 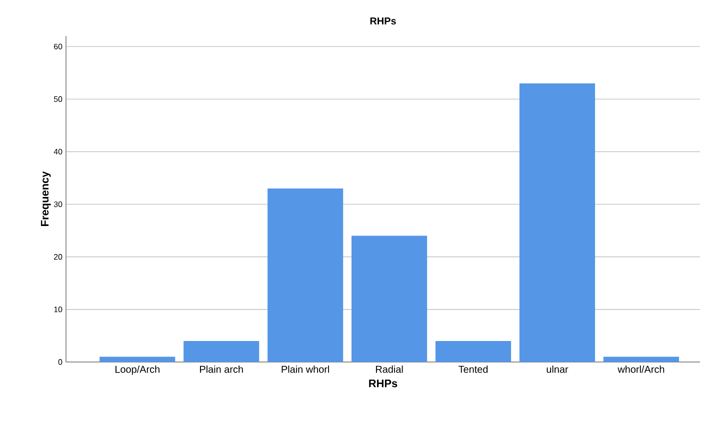 What do you see at coordinates (473, 369) in the screenshot?
I see `x-tick-label: Tented` at bounding box center [473, 369].